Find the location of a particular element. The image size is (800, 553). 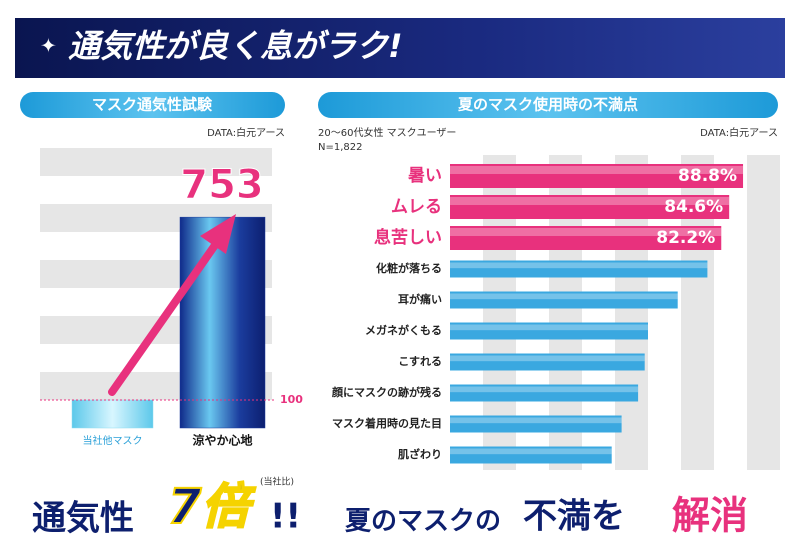

value-label: 100 is located at coordinates (291, 399).